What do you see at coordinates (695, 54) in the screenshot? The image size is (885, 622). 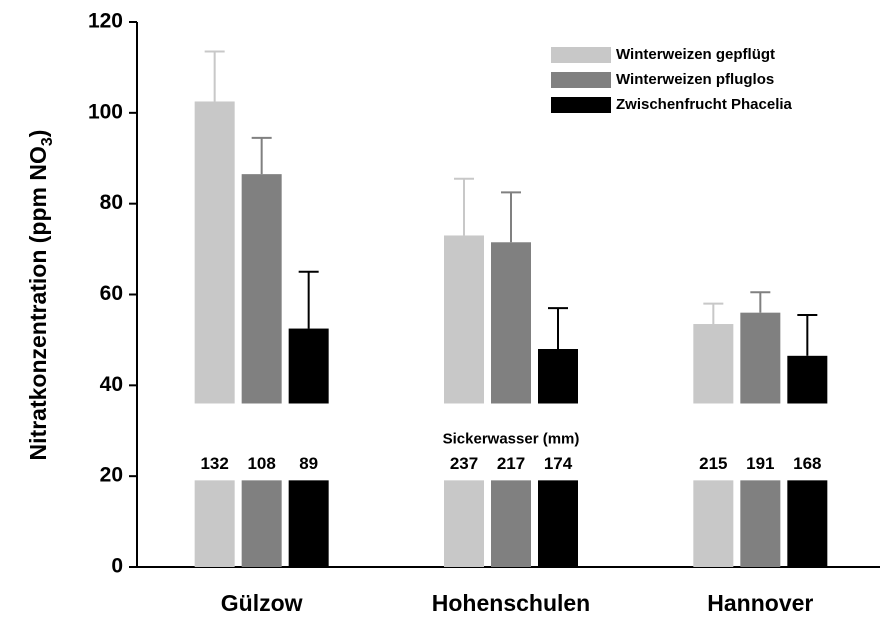 I see `legend-label: Winterweizen gepflügt` at bounding box center [695, 54].